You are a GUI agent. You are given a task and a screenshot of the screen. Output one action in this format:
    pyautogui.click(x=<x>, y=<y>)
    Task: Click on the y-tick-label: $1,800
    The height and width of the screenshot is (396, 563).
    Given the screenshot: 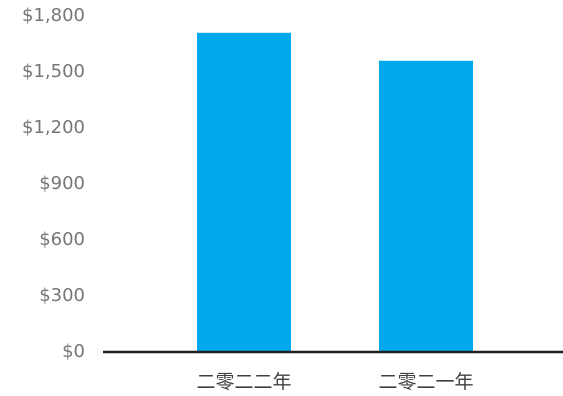 What is the action you would take?
    pyautogui.click(x=53, y=15)
    